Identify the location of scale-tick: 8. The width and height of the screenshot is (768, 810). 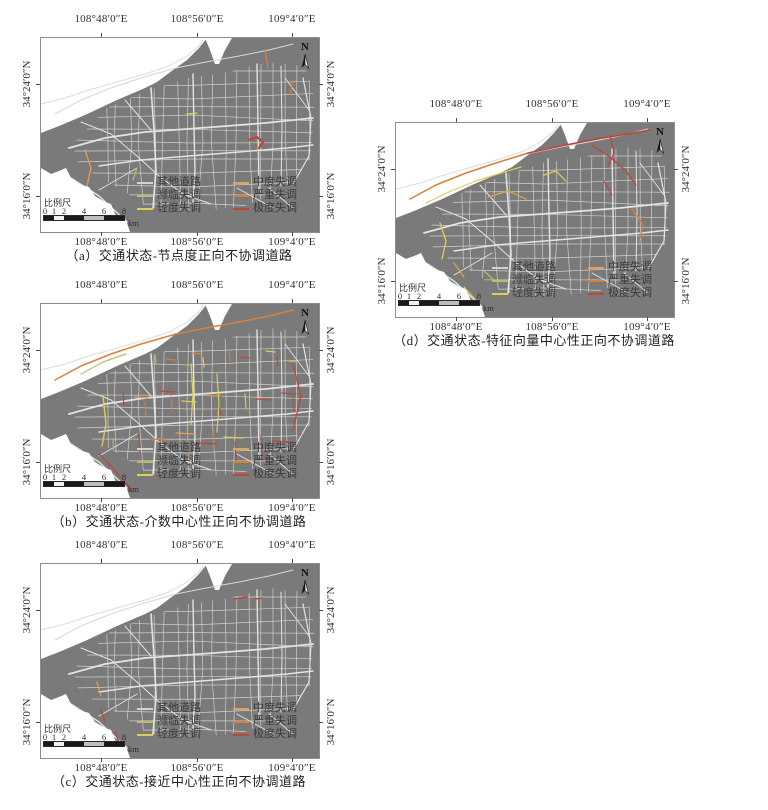
(124, 477).